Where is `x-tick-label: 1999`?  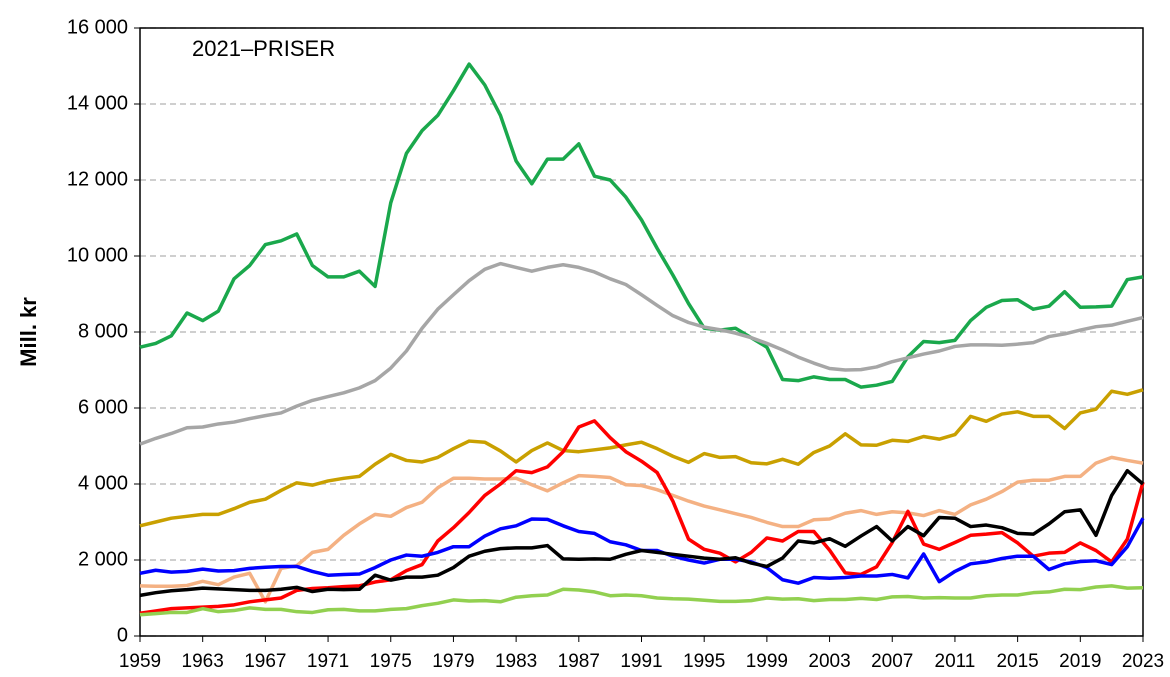
x-tick-label: 1999 is located at coordinates (767, 661).